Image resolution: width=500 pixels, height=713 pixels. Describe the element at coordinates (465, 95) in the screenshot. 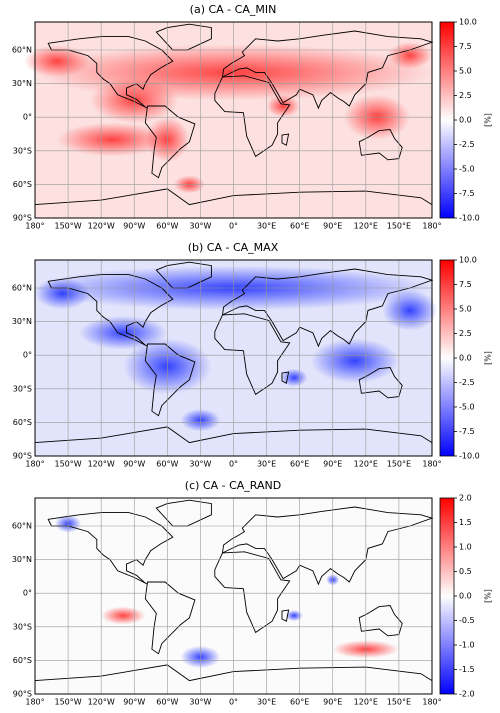

I see `colorbar-tick-label: 2.5` at that location.